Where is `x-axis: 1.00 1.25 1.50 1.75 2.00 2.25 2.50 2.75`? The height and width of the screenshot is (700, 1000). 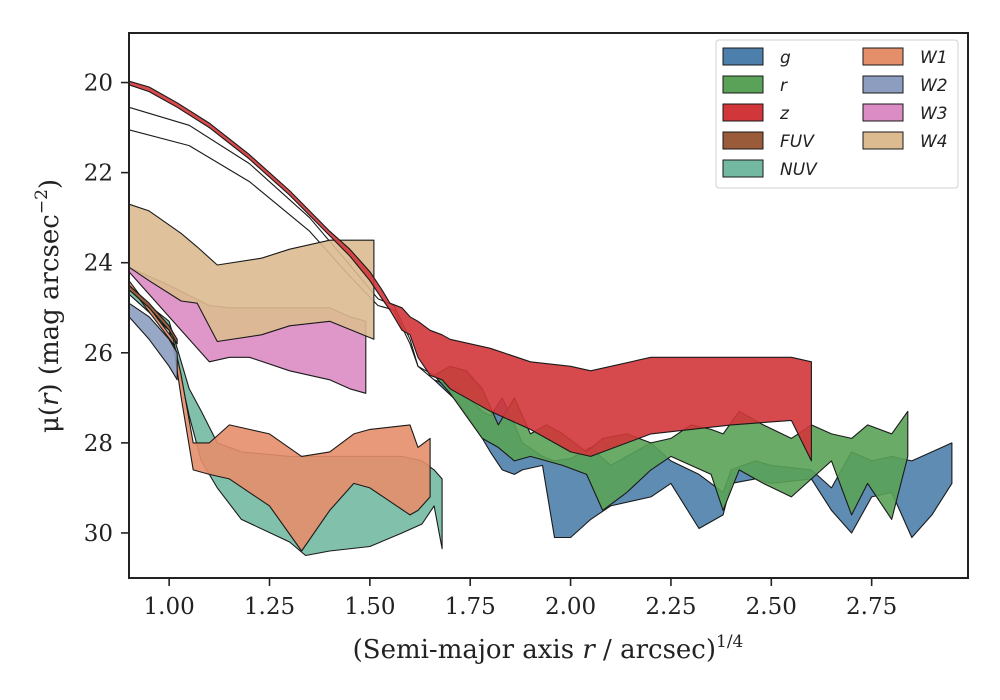
x-axis: 1.00 1.25 1.50 1.75 2.00 2.25 2.50 2.75 is located at coordinates (520, 599).